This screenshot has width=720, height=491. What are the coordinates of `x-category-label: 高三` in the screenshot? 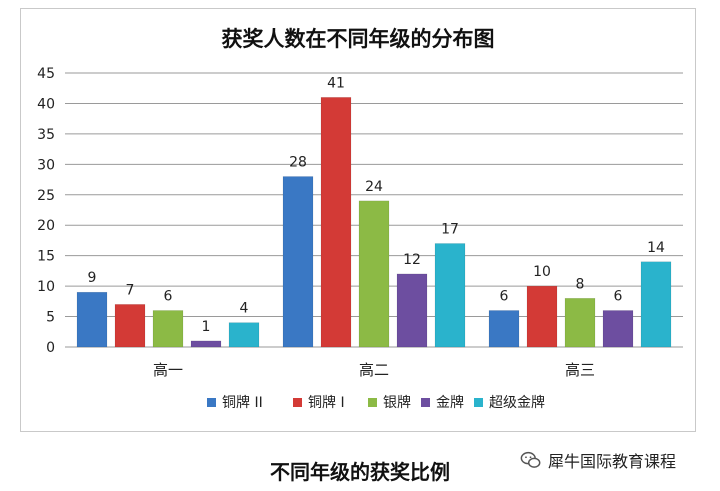 It's located at (580, 370).